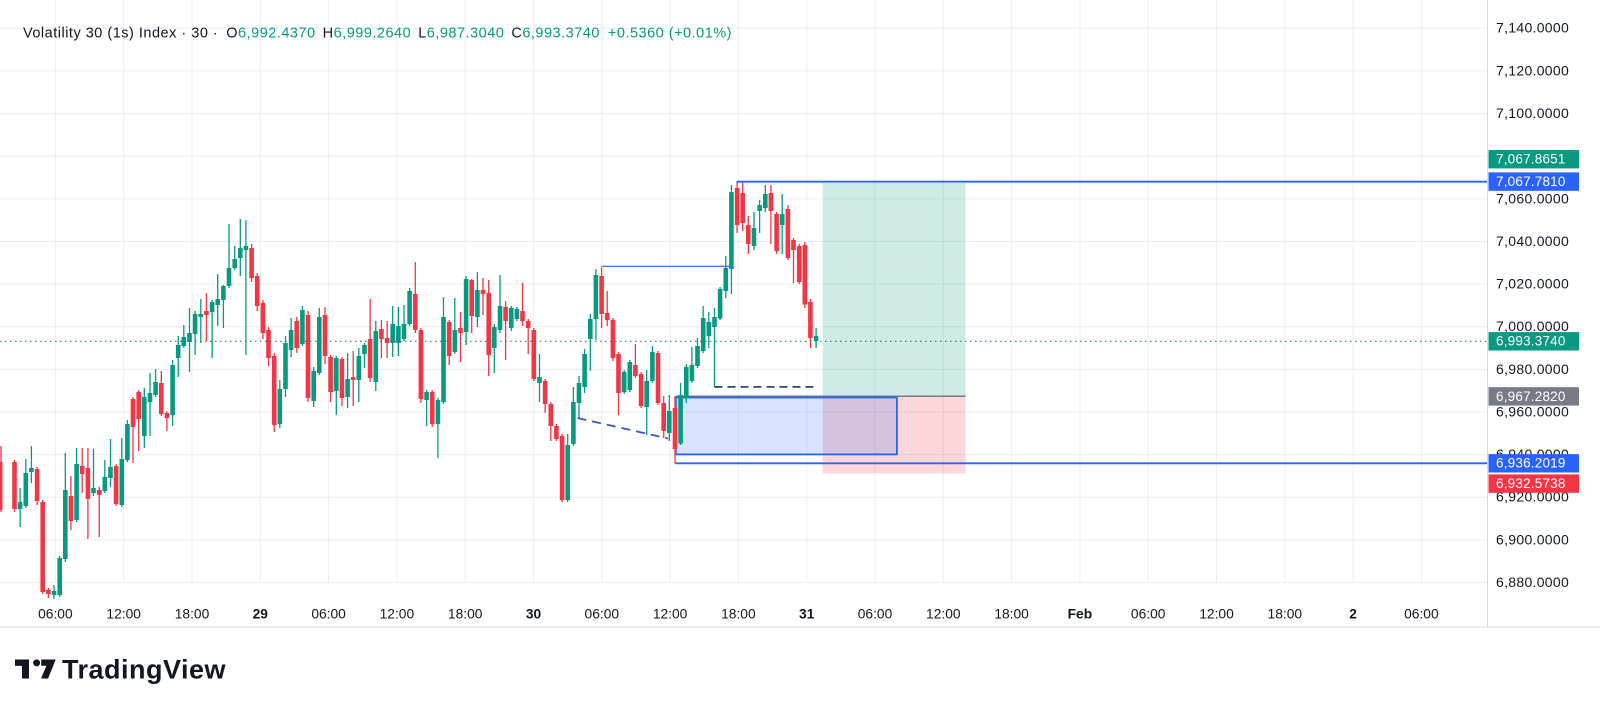  Describe the element at coordinates (1532, 28) in the screenshot. I see `svg-text: 7,140.0000` at that location.